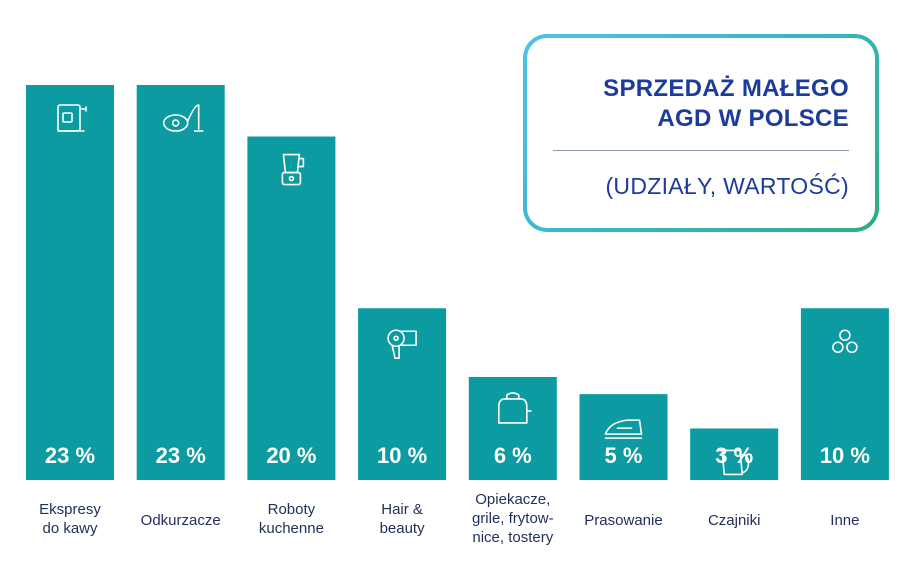 Image resolution: width=913 pixels, height=572 pixels. Describe the element at coordinates (291, 455) in the screenshot. I see `value-label-3: 20 %` at that location.